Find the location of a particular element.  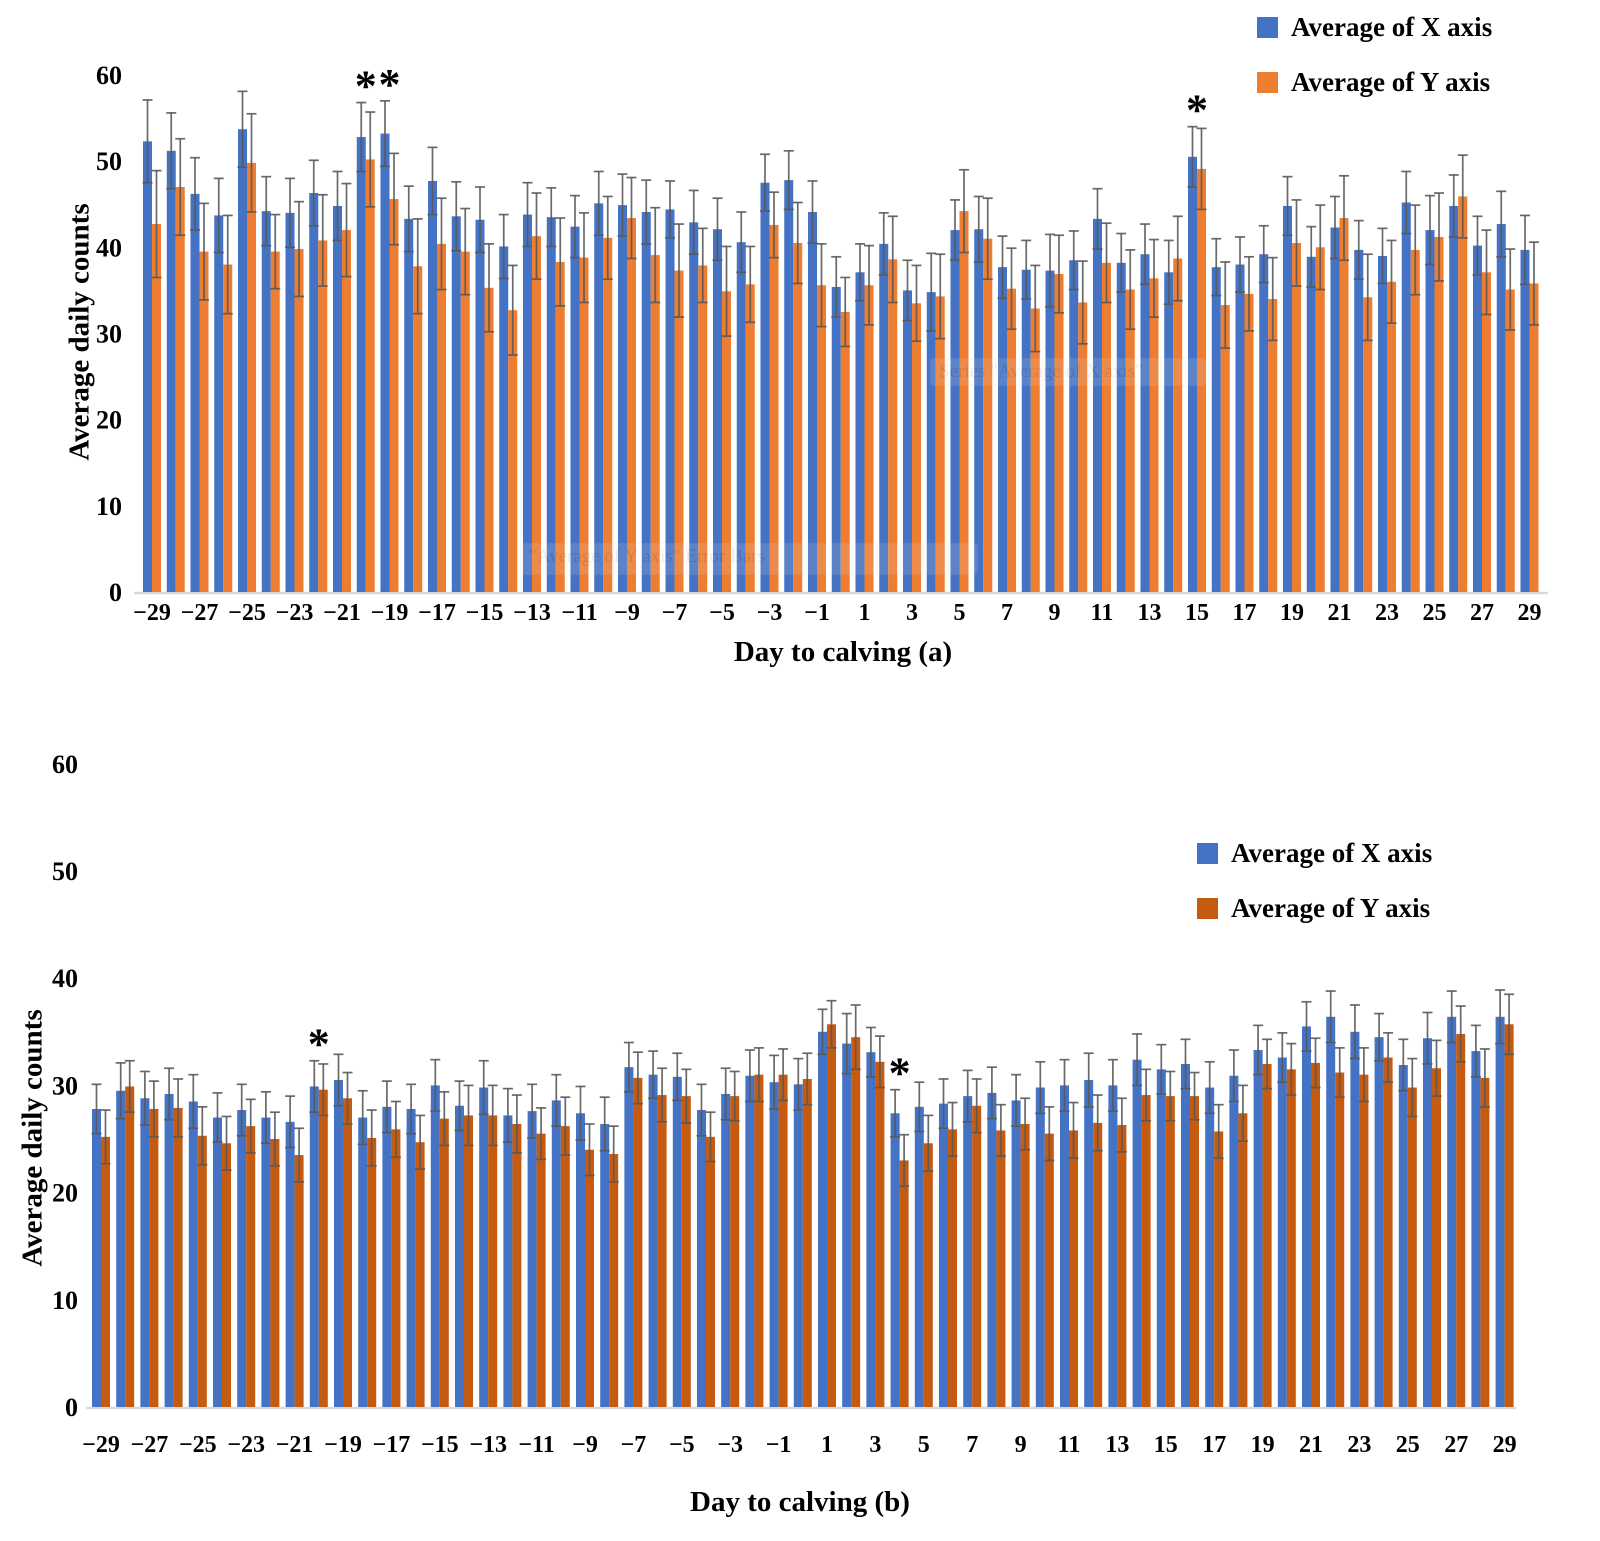

chart-b-xtick-label: 5 is located at coordinates (924, 1445).